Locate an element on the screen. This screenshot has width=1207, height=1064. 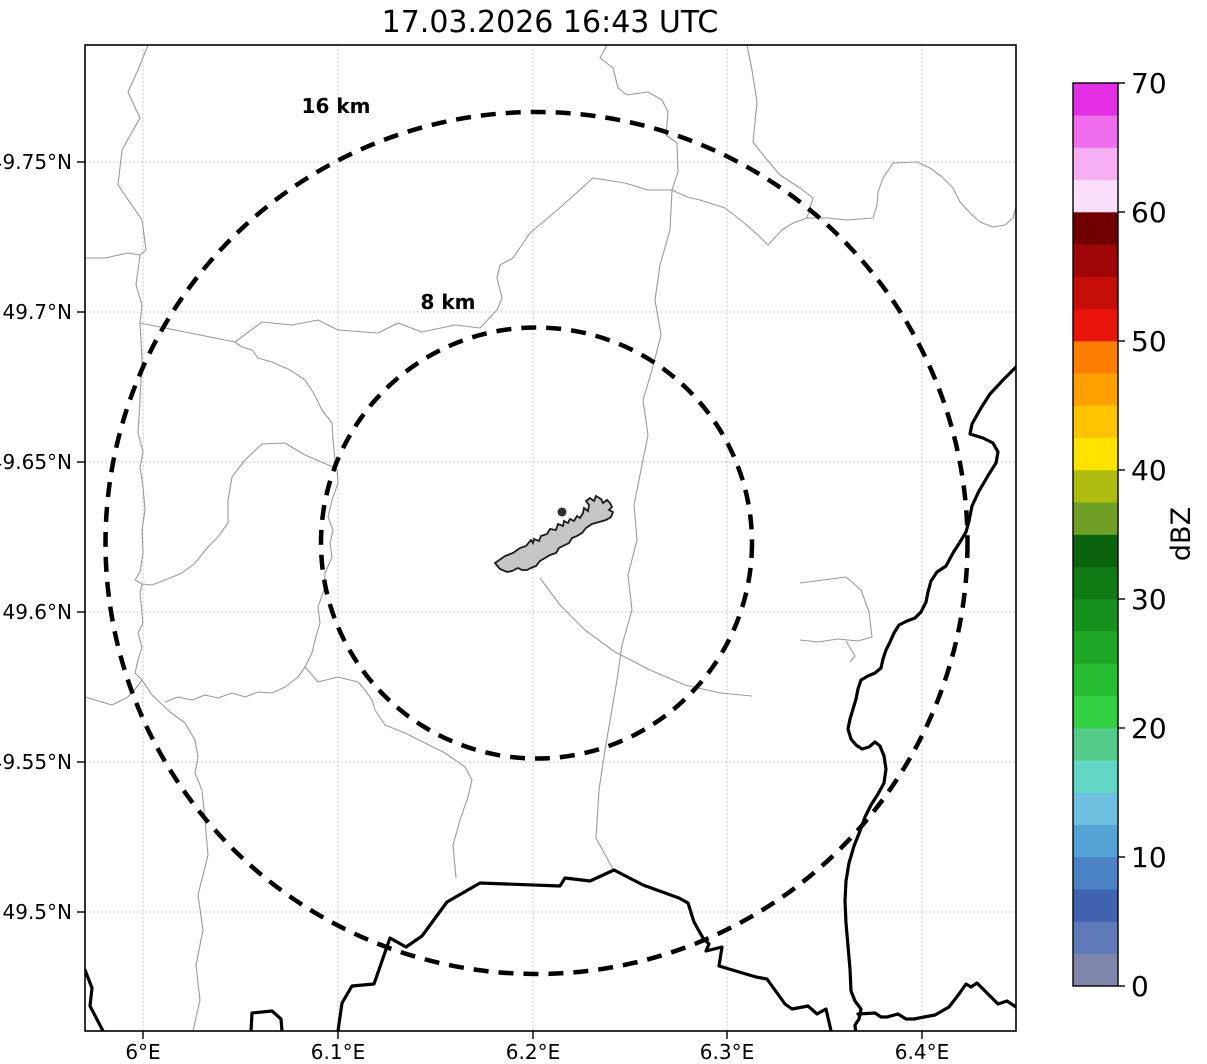
airport-outline is located at coordinates (554, 533).